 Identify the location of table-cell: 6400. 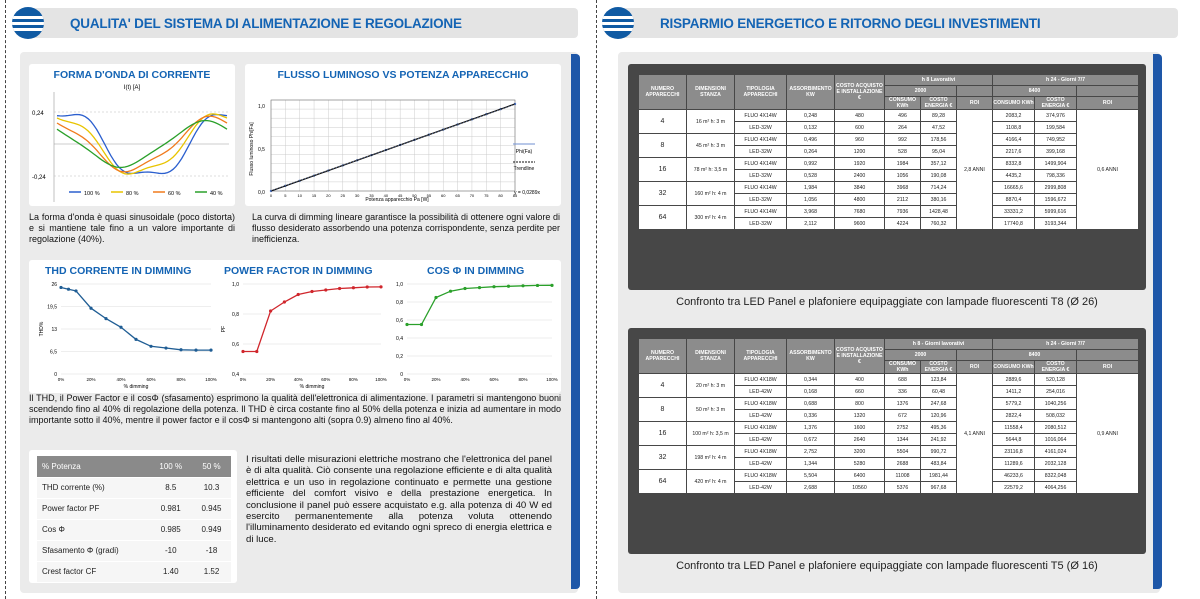
(859, 475).